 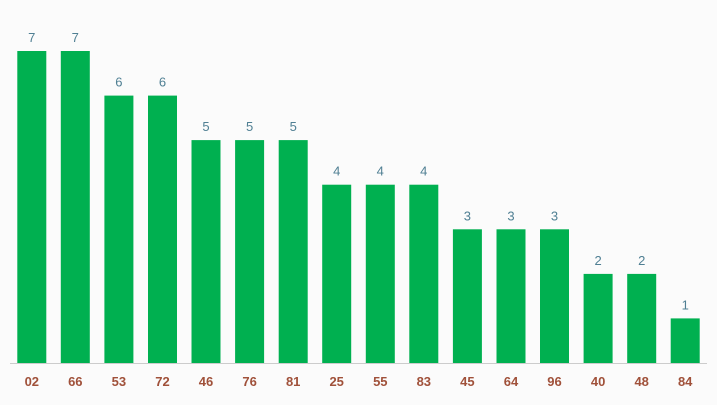 What do you see at coordinates (423, 171) in the screenshot?
I see `value-label-83: 4` at bounding box center [423, 171].